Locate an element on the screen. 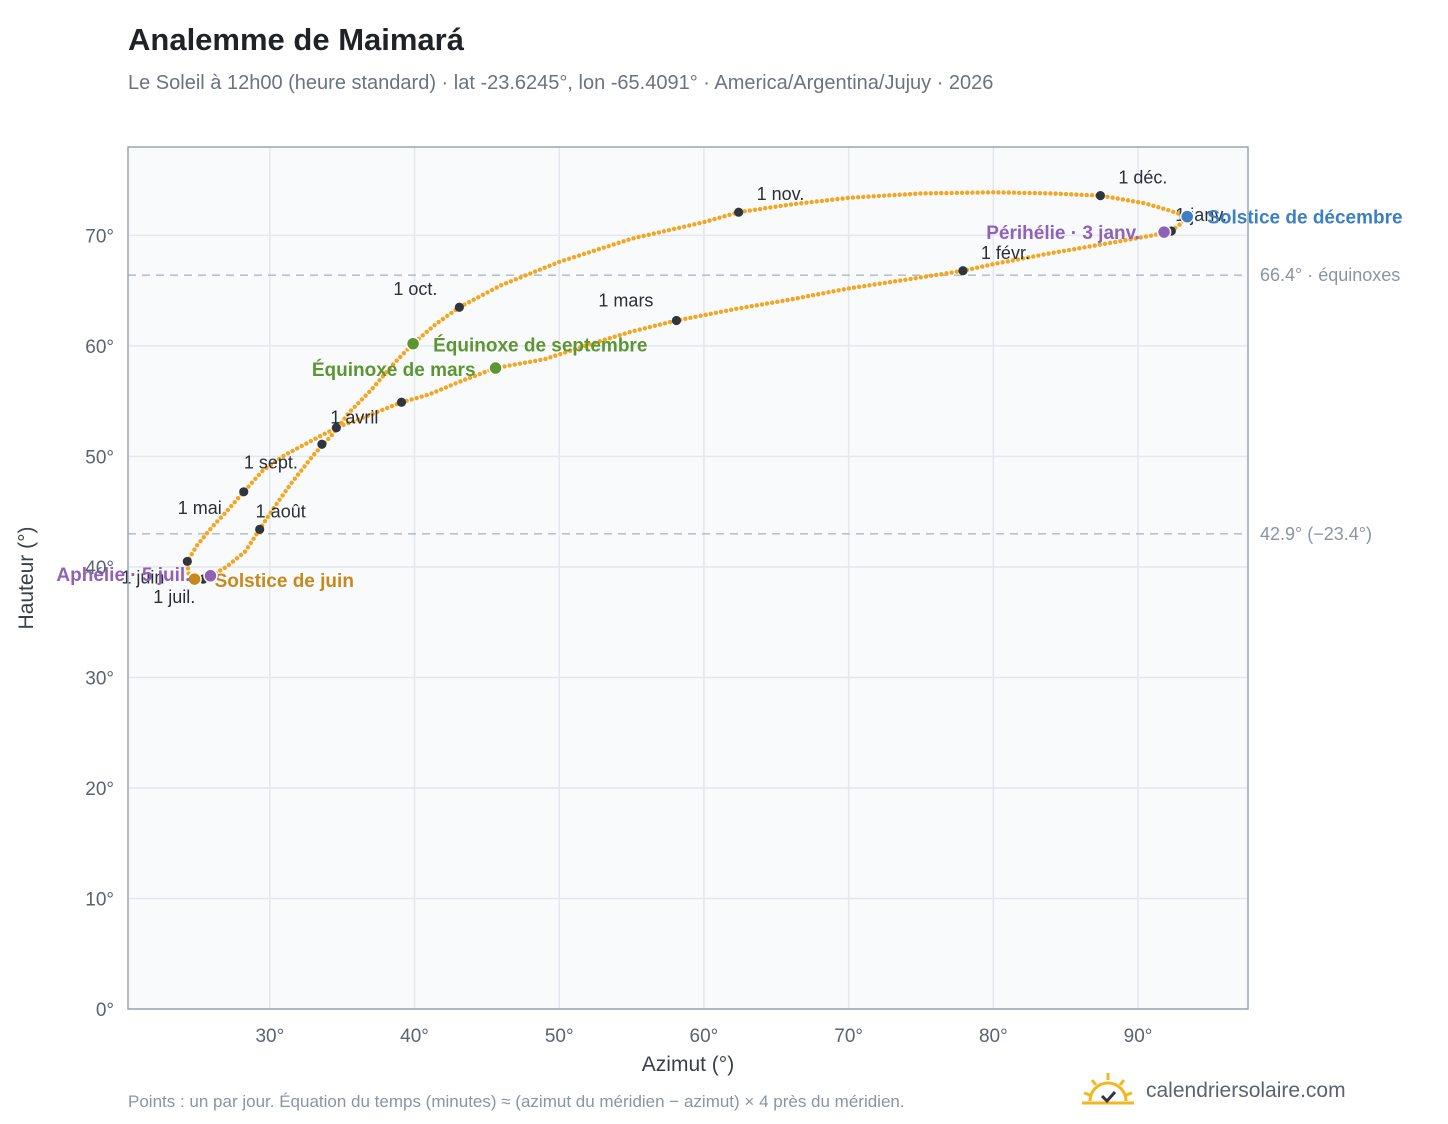  y-tick-label: 20° is located at coordinates (99, 789).